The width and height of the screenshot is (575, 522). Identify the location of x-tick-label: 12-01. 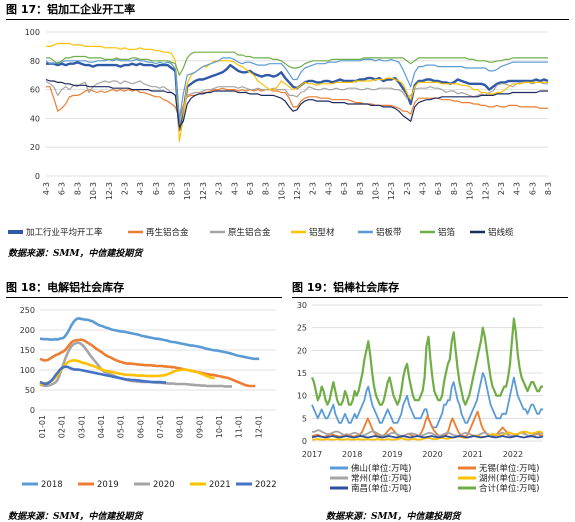
(258, 426).